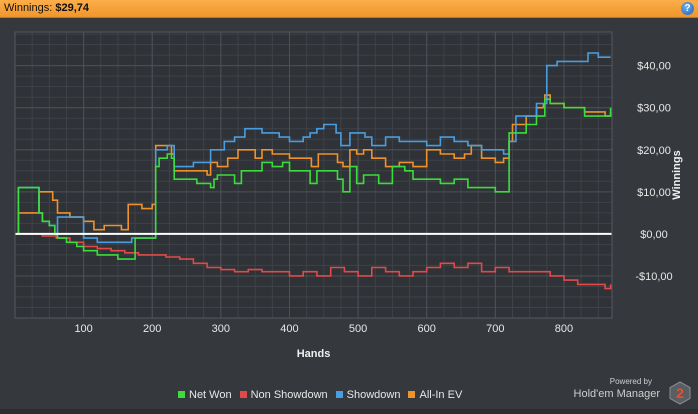 Image resolution: width=698 pixels, height=414 pixels. I want to click on badge-number: 2, so click(680, 393).